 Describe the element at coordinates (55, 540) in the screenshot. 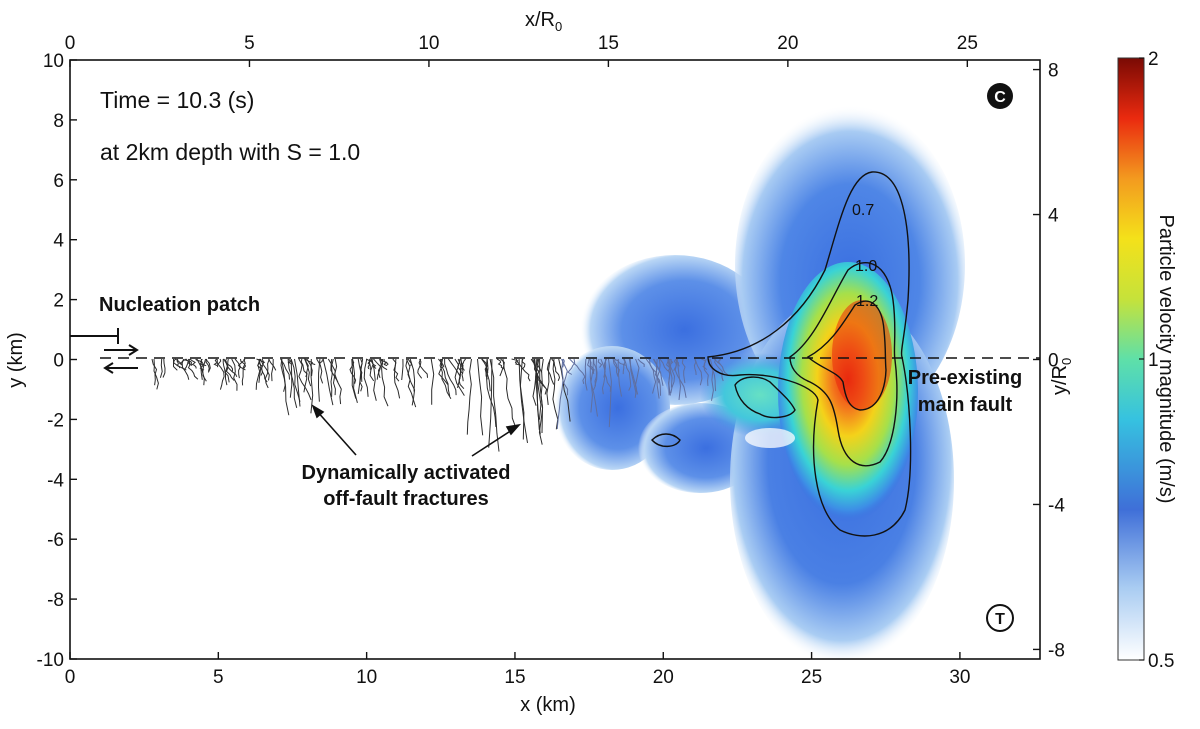

I see `y-tick-label: -6` at that location.